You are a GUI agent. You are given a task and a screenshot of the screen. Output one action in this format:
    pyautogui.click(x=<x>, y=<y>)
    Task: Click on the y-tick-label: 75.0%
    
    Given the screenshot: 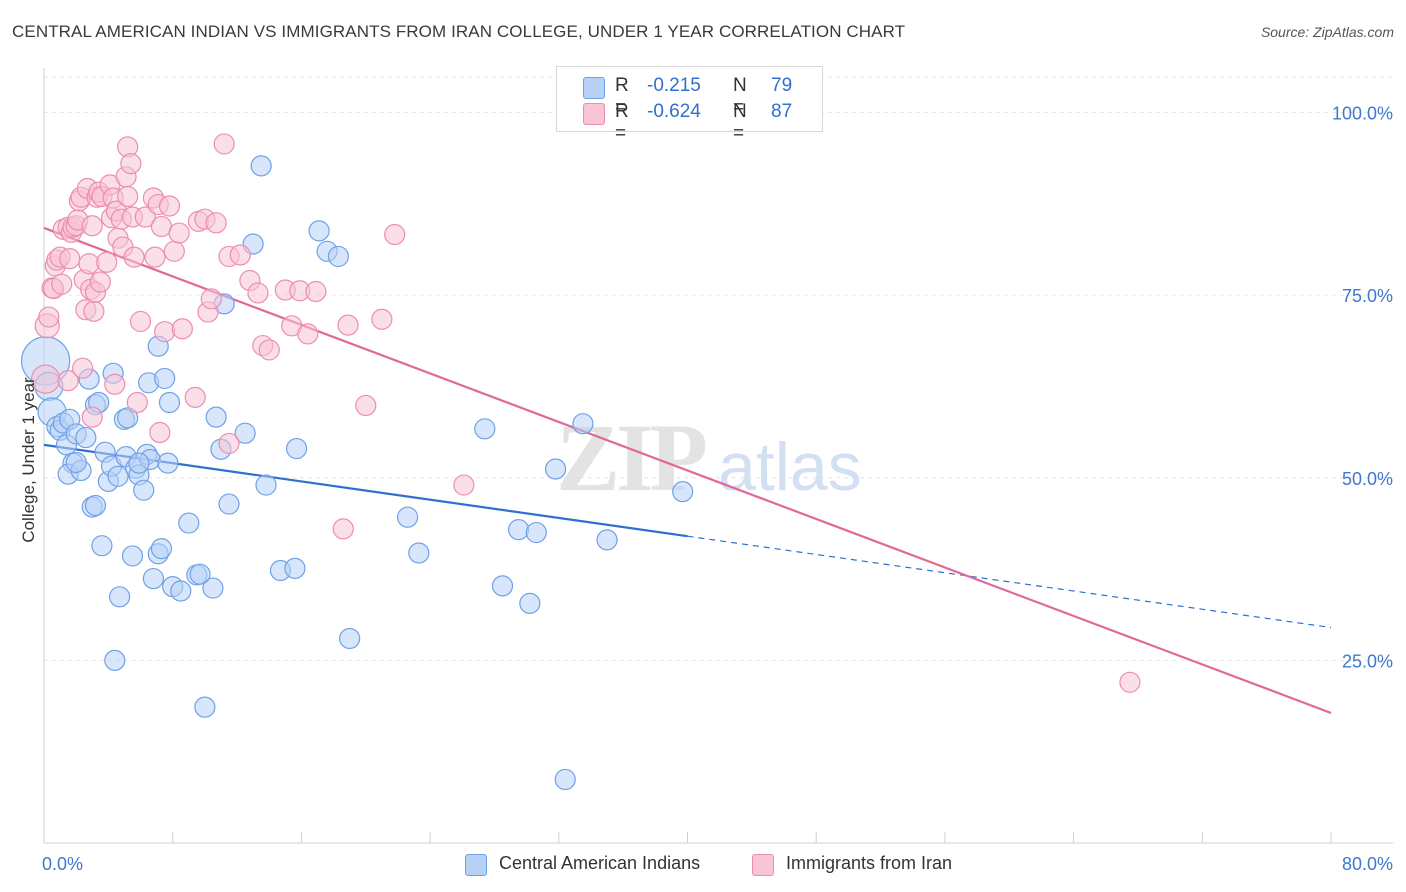 What is the action you would take?
    pyautogui.click(x=1367, y=296)
    